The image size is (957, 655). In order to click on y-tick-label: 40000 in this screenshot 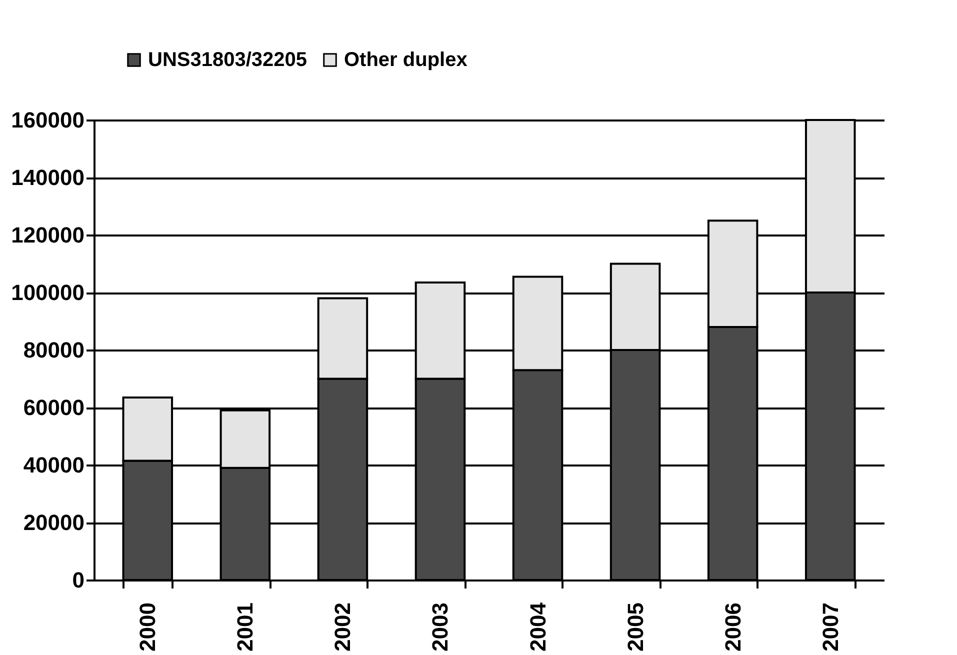, I will do `click(53, 465)`.